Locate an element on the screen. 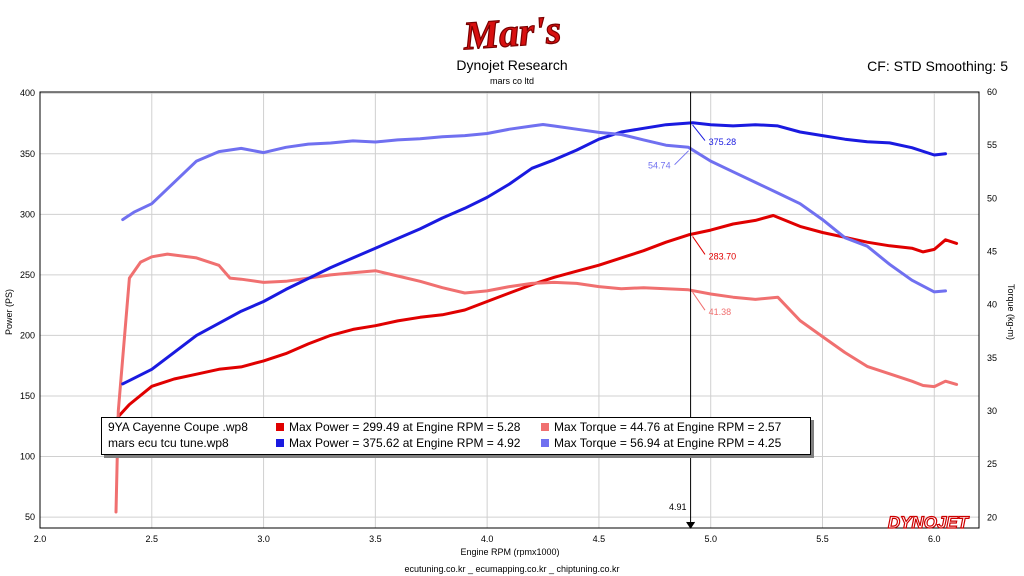 The height and width of the screenshot is (576, 1024). y2-tick-label: 20 is located at coordinates (992, 517).